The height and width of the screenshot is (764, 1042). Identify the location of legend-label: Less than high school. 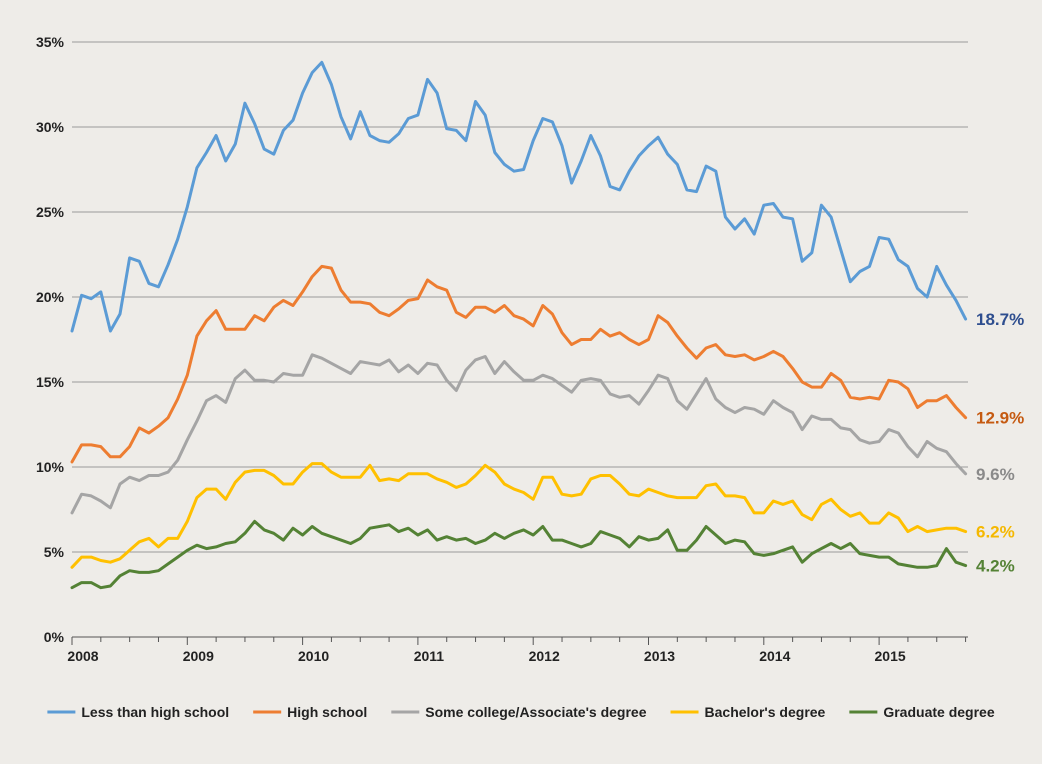
(155, 712).